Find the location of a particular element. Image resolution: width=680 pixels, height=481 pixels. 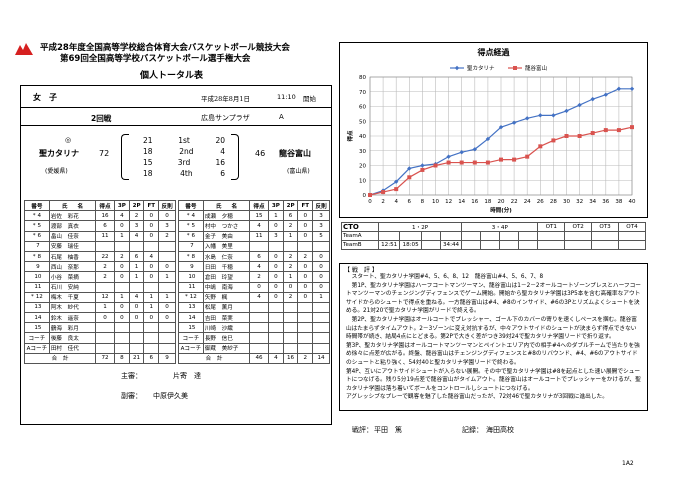

game-date: 平成28年8月1日 is located at coordinates (226, 99).